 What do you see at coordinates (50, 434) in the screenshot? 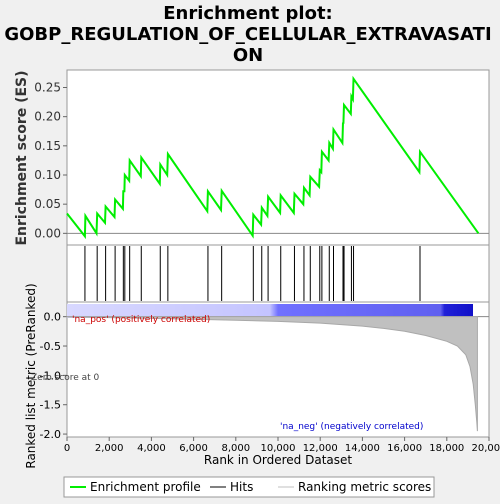
I see `metric-y-tick-label: -2.0` at bounding box center [50, 434].